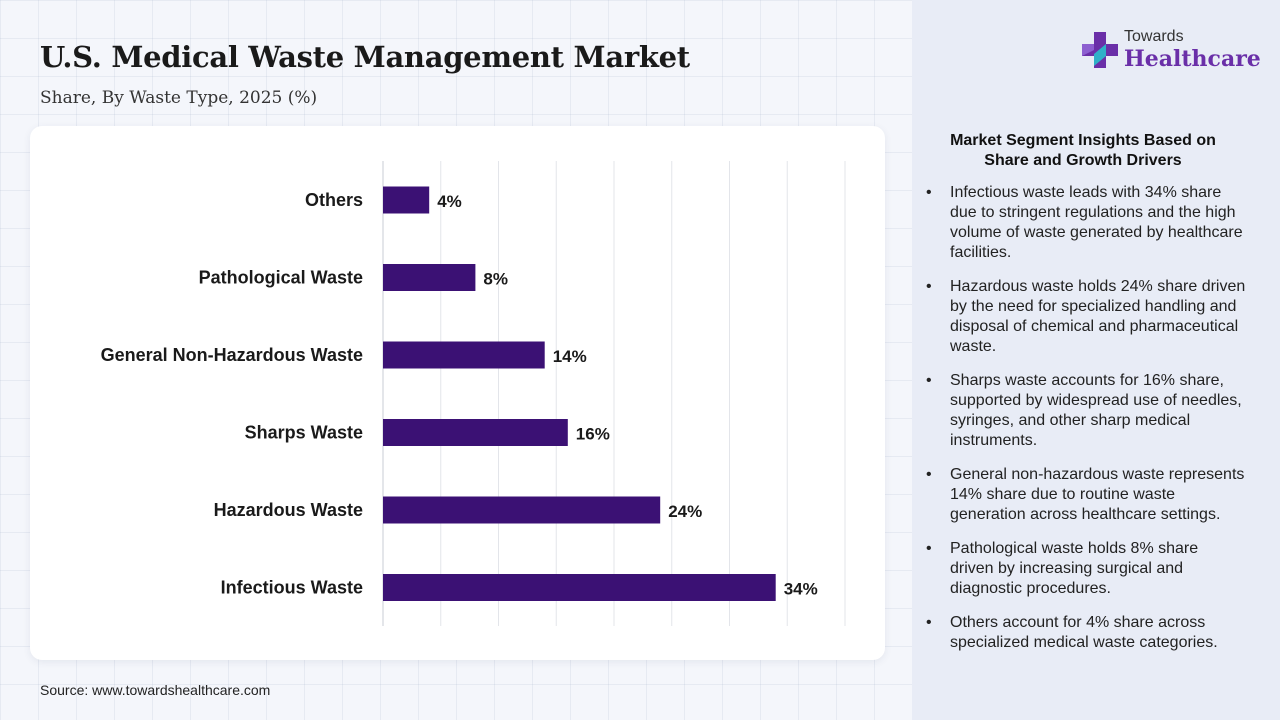 The image size is (1280, 720). What do you see at coordinates (155, 690) in the screenshot?
I see `source-note: Source: www.towardshealthcare.com` at bounding box center [155, 690].